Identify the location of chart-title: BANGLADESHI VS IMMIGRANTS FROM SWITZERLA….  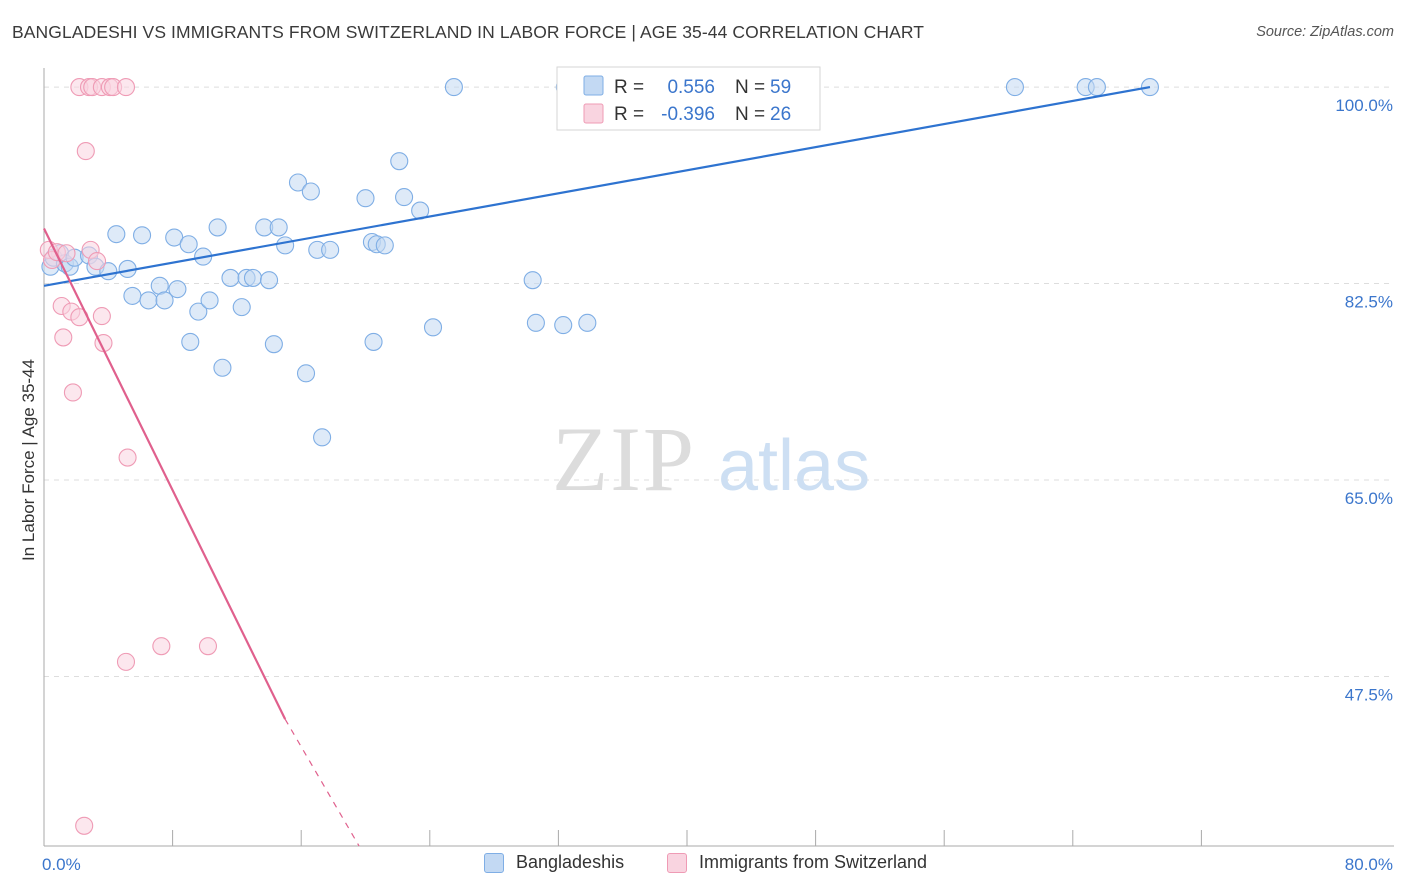
(468, 32).